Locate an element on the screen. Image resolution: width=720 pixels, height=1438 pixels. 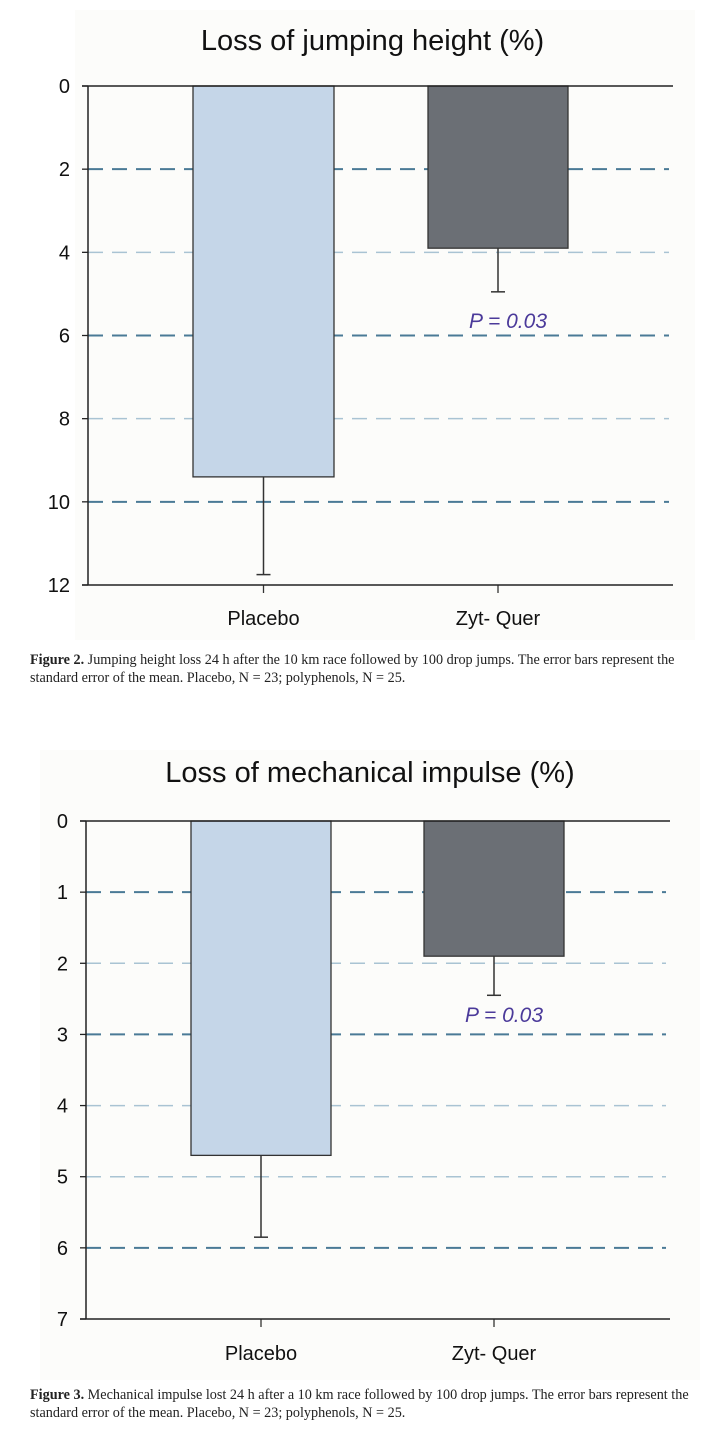
y-tick-label: 5 is located at coordinates (62, 1178).